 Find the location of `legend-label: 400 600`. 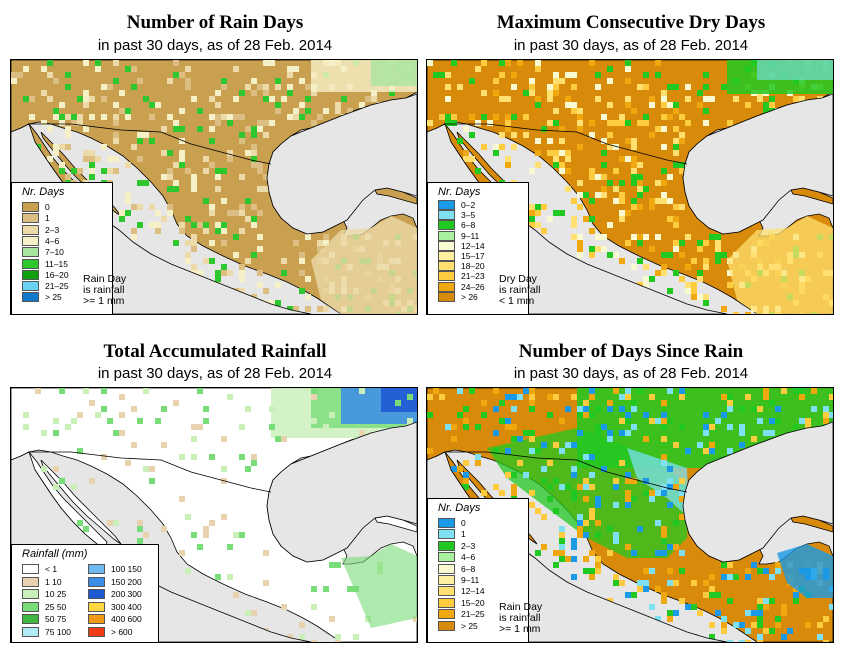

legend-label: 400 600 is located at coordinates (126, 619).